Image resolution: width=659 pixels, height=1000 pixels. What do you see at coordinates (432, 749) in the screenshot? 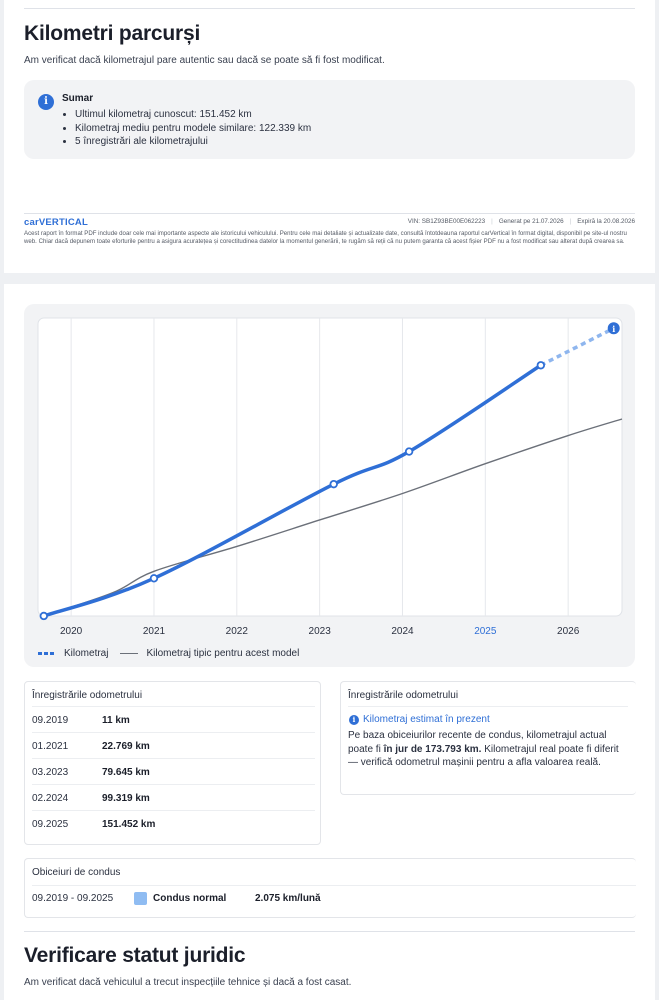
I see `estimate-value: în jur de 173.793 km.` at bounding box center [432, 749].